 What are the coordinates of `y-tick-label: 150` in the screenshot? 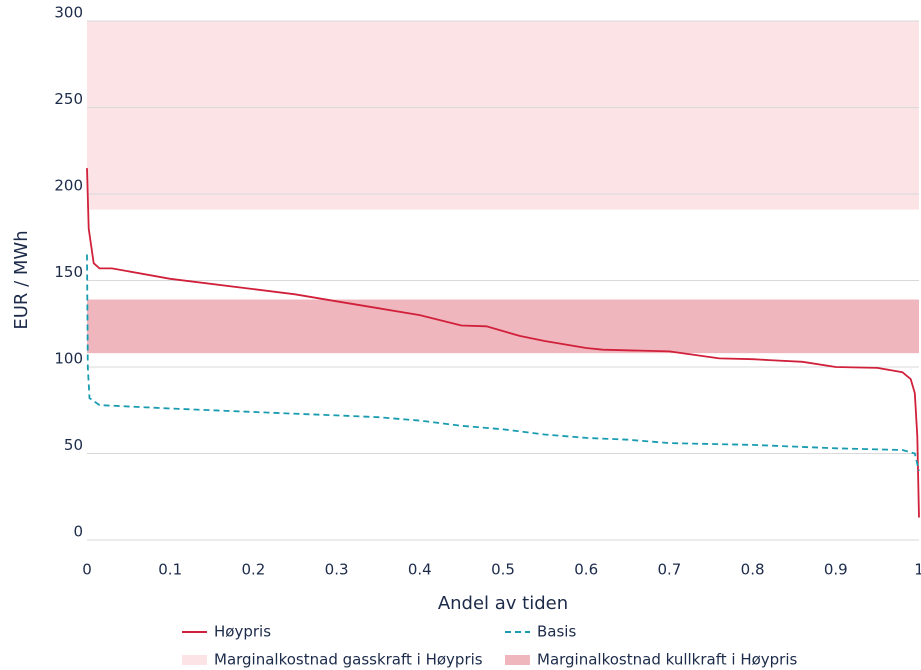 It's located at (68, 272).